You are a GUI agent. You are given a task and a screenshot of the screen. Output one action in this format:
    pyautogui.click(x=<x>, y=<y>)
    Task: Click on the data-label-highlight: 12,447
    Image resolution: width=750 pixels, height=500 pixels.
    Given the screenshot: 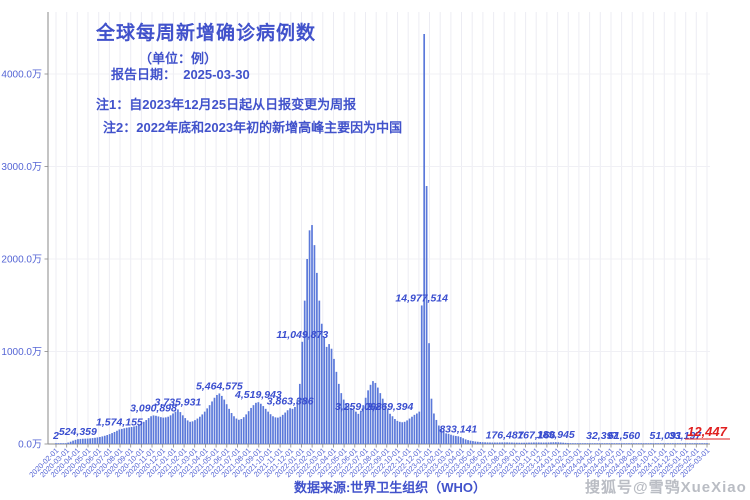 What is the action you would take?
    pyautogui.click(x=707, y=431)
    